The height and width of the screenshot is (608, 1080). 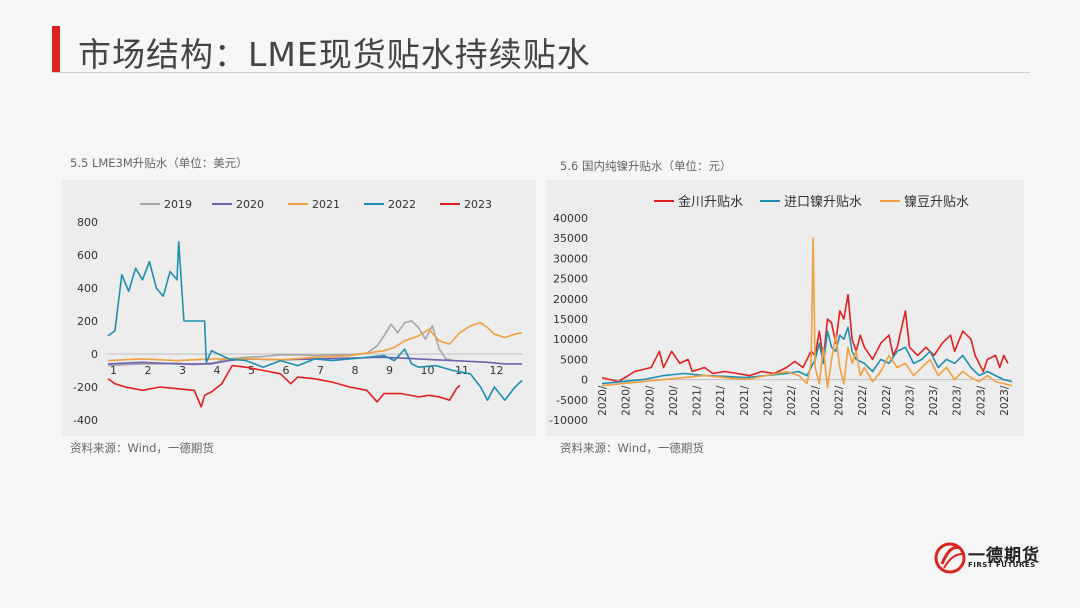 What do you see at coordinates (159, 163) in the screenshot?
I see `chart1-caption: 5.5 LME3M升贴水（单位：美元）` at bounding box center [159, 163].